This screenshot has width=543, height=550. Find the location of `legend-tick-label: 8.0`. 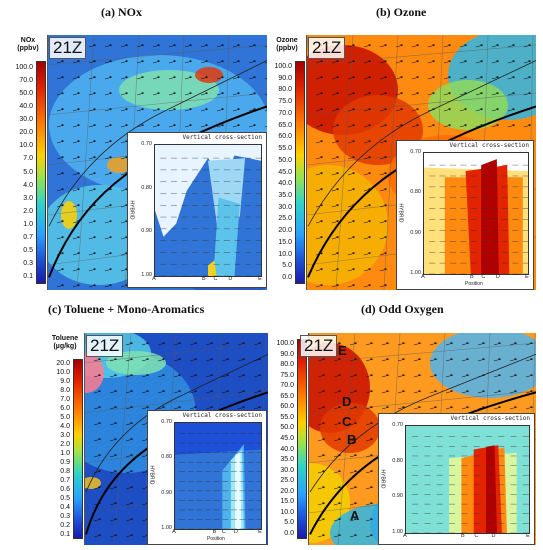

legend-tick-label: 8.0 is located at coordinates (65, 390).